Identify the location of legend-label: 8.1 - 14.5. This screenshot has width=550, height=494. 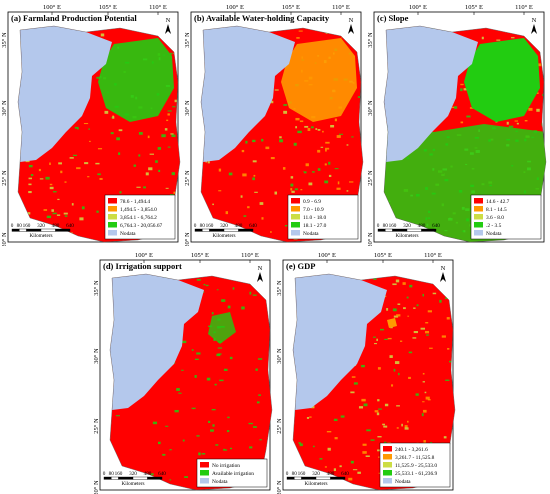
(496, 210).